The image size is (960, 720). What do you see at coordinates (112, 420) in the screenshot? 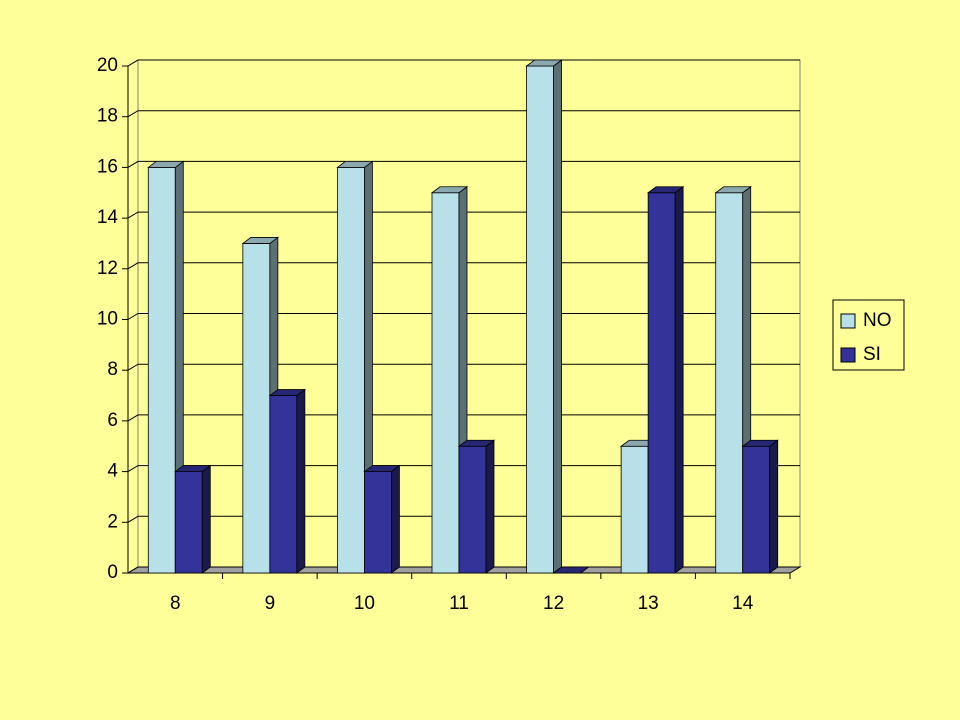
I see `y-tick-label: 6` at bounding box center [112, 420].